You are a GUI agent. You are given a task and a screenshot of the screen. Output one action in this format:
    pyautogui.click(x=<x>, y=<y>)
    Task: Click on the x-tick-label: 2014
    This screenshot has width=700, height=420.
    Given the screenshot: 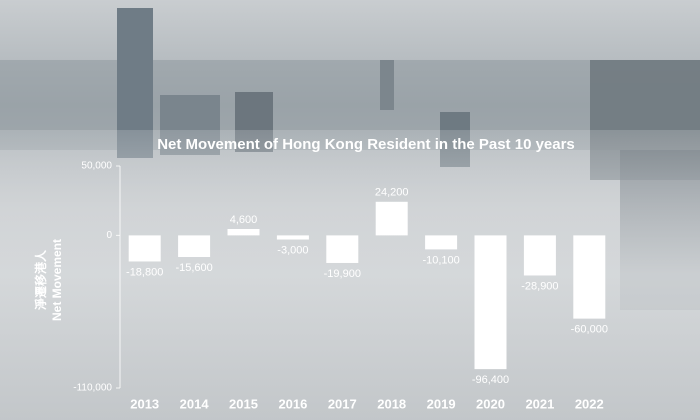 What is the action you would take?
    pyautogui.click(x=195, y=403)
    